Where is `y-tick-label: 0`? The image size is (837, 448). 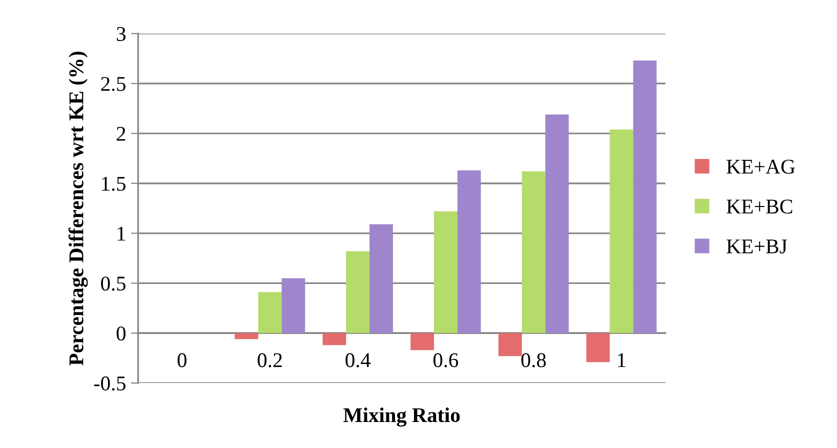
y-tick-label: 0 is located at coordinates (121, 333).